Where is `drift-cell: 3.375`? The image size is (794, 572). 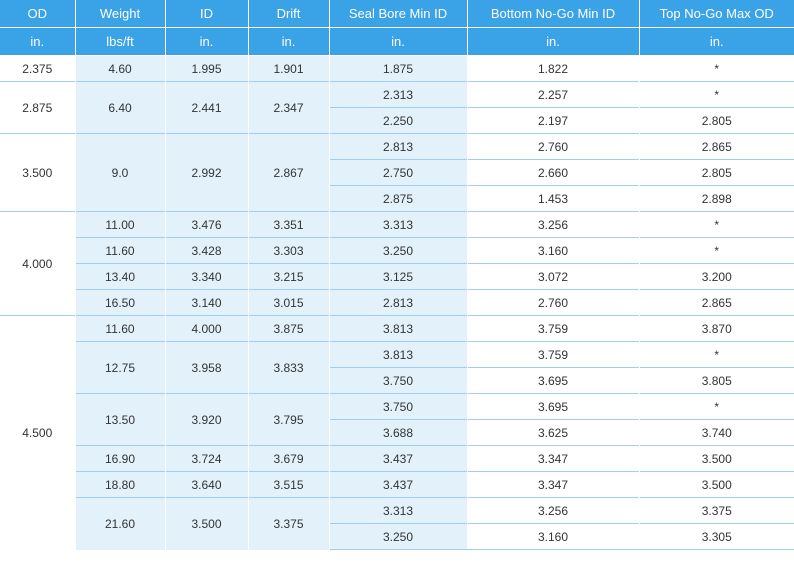 drift-cell: 3.375 is located at coordinates (289, 523).